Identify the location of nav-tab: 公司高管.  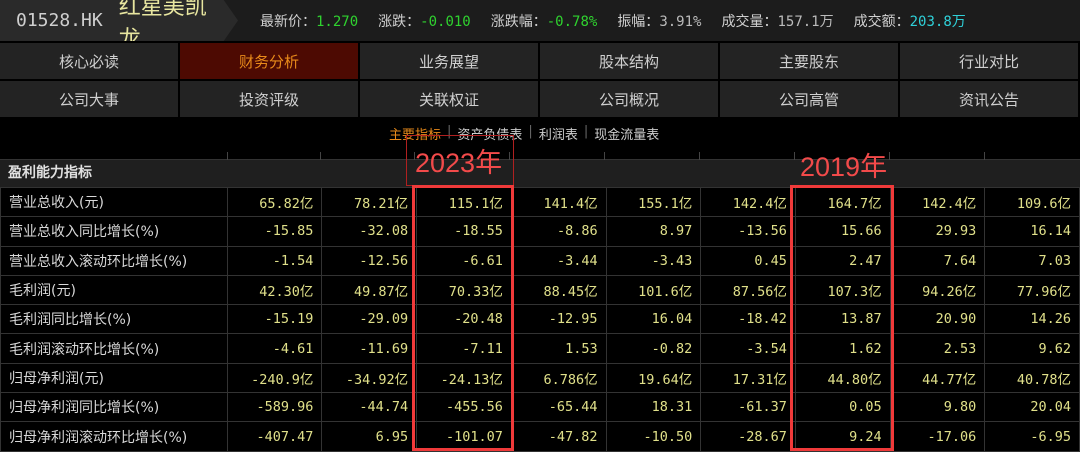
(809, 99).